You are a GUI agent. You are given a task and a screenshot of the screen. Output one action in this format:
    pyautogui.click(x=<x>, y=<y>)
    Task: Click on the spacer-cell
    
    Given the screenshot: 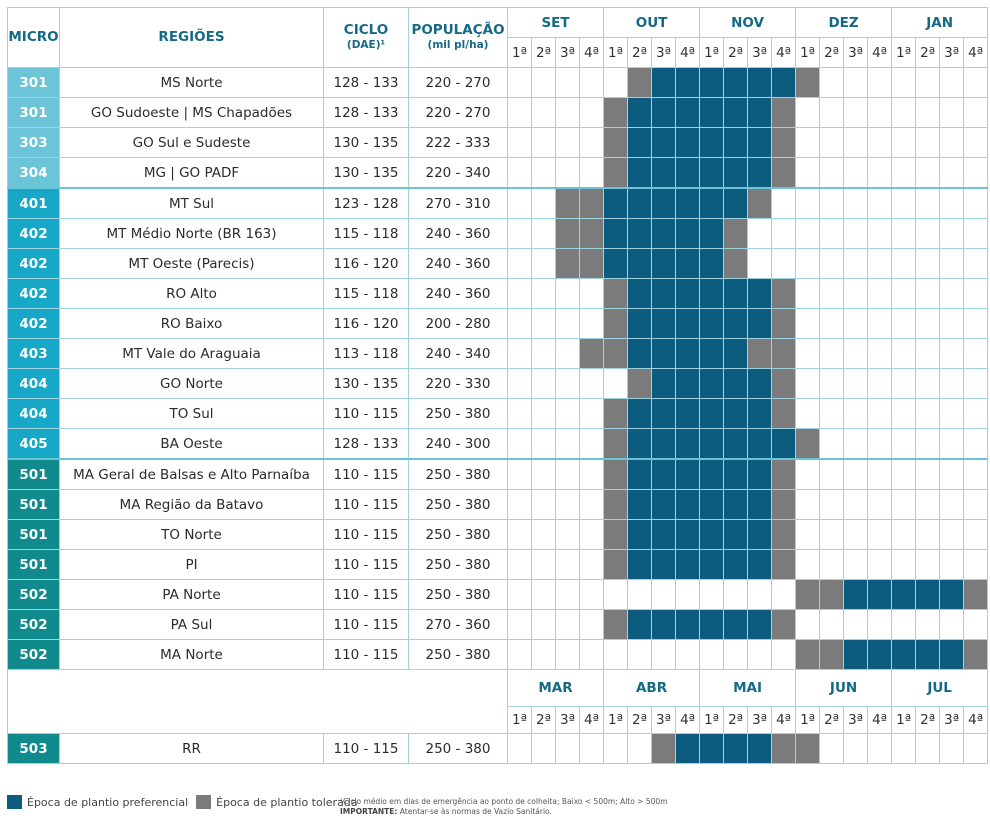 What is the action you would take?
    pyautogui.click(x=257, y=701)
    